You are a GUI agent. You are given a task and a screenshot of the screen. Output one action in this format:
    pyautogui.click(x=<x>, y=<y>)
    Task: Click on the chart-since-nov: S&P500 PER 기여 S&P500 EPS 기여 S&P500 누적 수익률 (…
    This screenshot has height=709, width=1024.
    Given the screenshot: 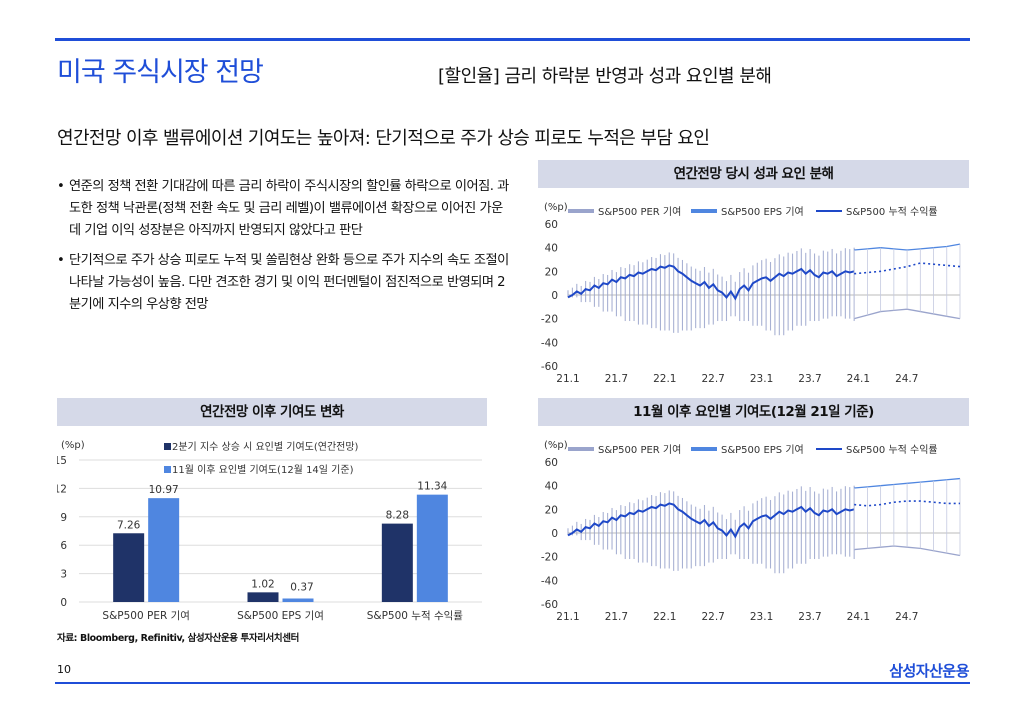 What is the action you would take?
    pyautogui.click(x=751, y=531)
    